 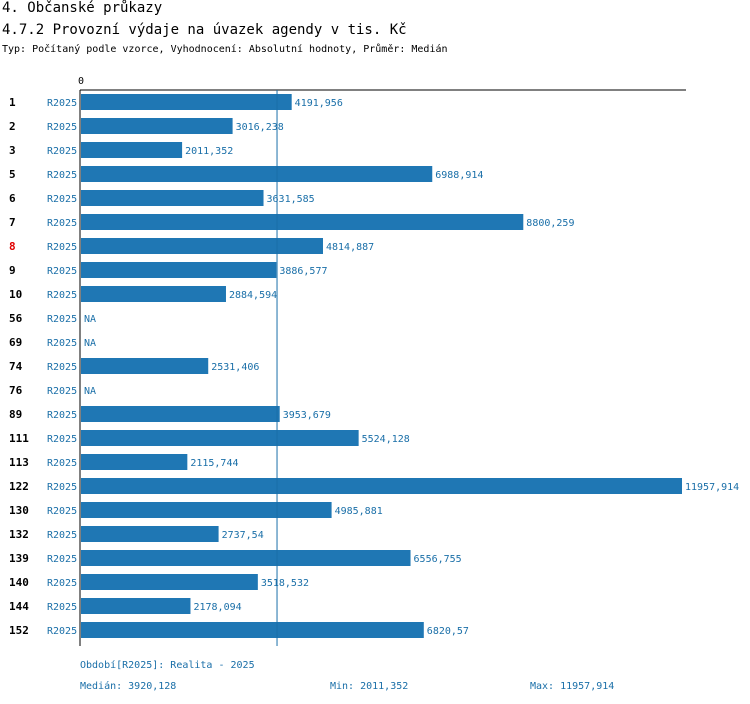 What do you see at coordinates (12, 174) in the screenshot?
I see `category-label: 5` at bounding box center [12, 174].